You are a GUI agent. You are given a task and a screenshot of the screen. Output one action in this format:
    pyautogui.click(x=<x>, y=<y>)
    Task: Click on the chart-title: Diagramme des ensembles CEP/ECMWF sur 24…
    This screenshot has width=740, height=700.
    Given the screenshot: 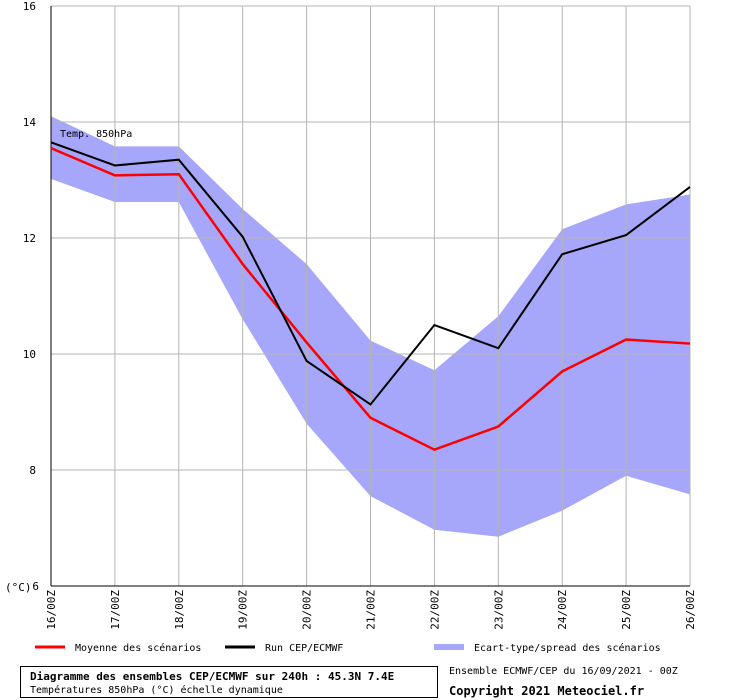 What is the action you would take?
    pyautogui.click(x=212, y=676)
    